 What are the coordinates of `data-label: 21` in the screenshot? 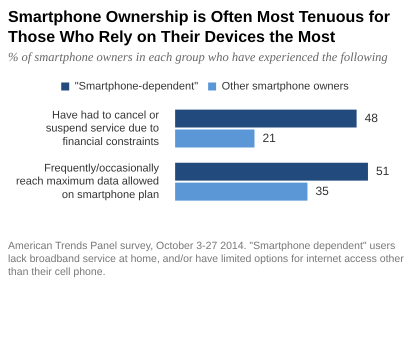 It's located at (269, 137).